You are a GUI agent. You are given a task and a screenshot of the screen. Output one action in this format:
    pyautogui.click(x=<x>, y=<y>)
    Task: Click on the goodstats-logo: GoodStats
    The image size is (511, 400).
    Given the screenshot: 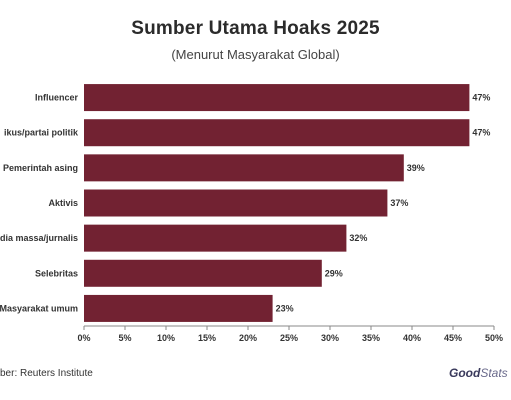 What is the action you would take?
    pyautogui.click(x=478, y=373)
    